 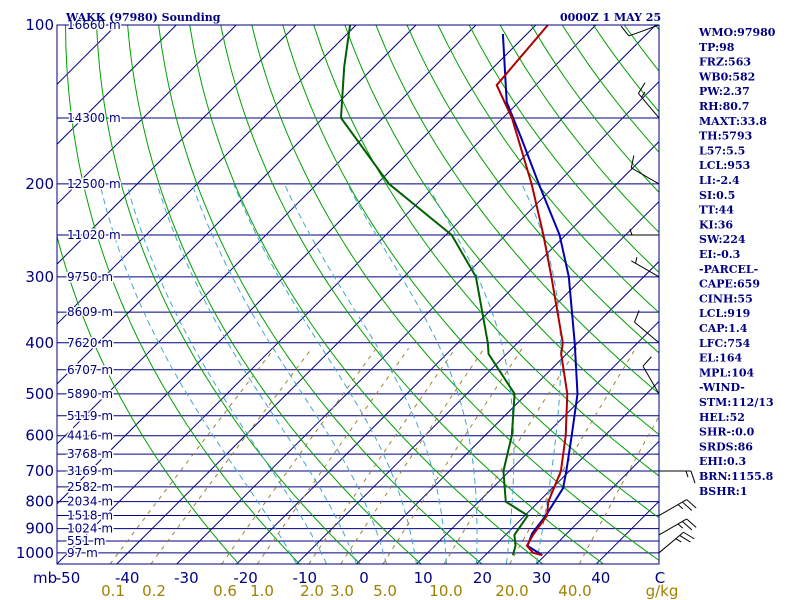 What do you see at coordinates (540, 294) in the screenshot?
I see `parcel-path` at bounding box center [540, 294].